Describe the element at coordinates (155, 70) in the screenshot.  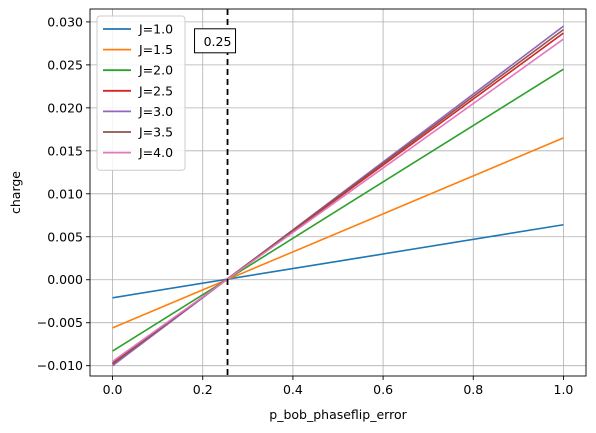
I see `legend-label: J=2.0` at that location.